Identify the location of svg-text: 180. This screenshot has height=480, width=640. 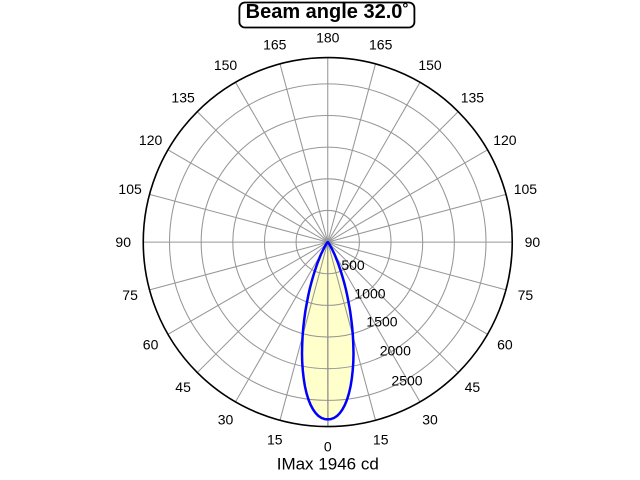
(328, 38).